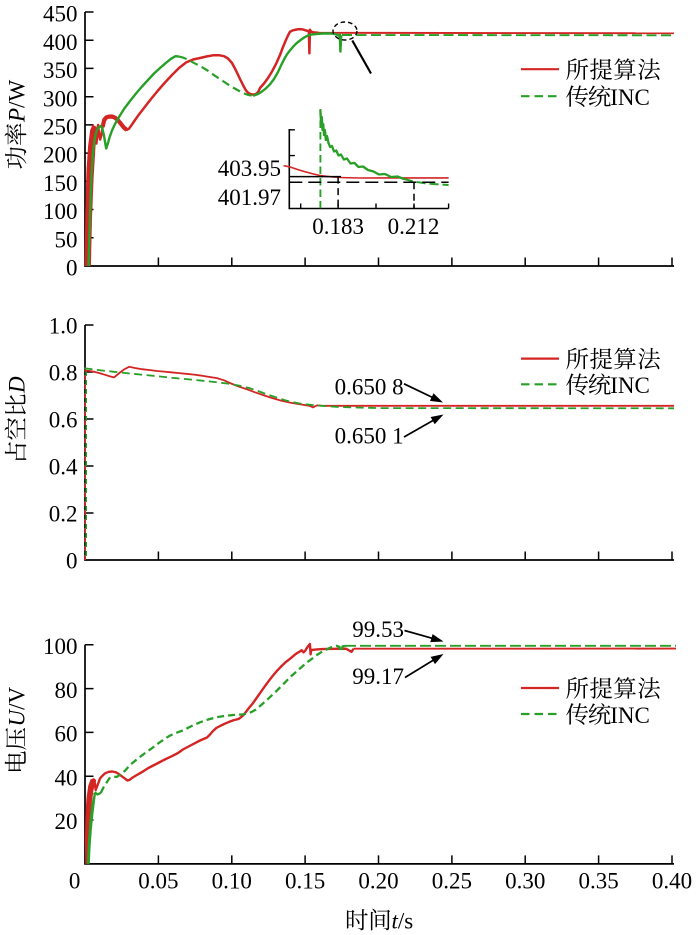 The height and width of the screenshot is (935, 700). I want to click on svg-text: 0.212, so click(414, 226).